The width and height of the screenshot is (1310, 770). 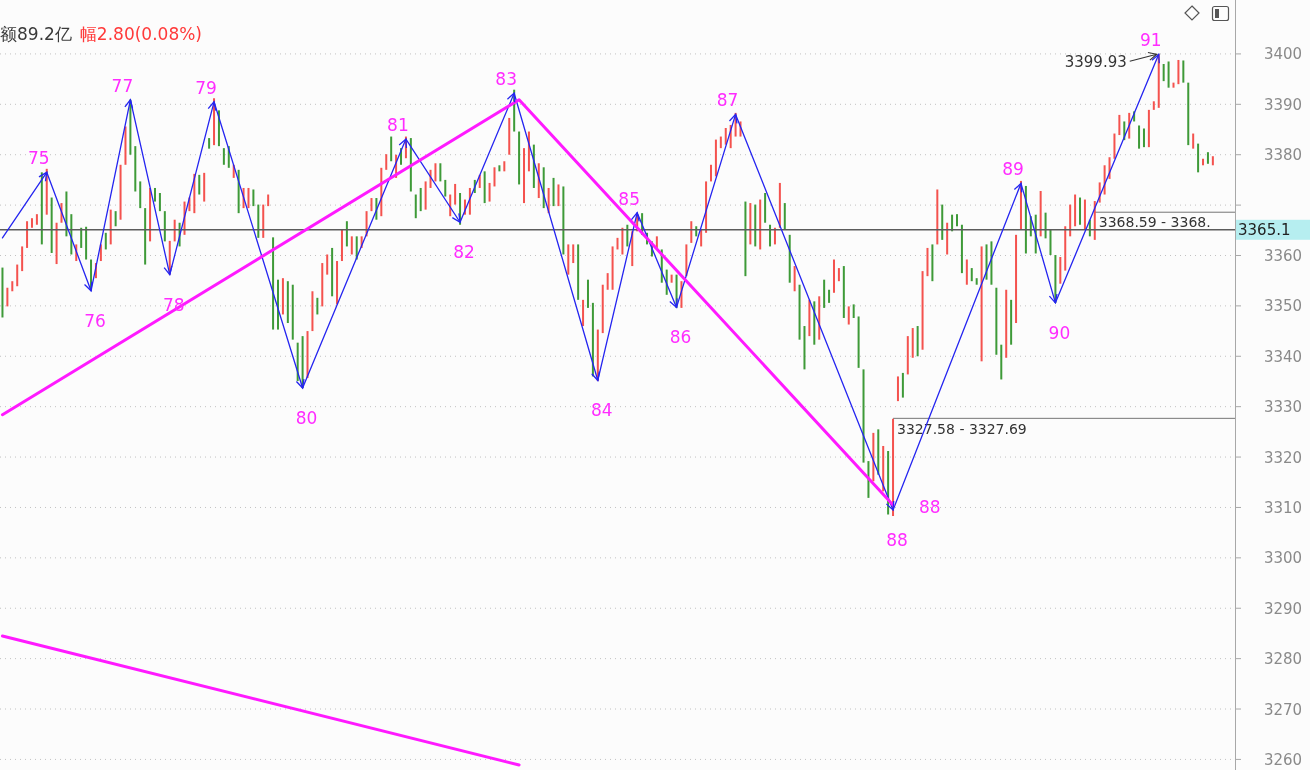 What do you see at coordinates (897, 539) in the screenshot?
I see `annotation: 88` at bounding box center [897, 539].